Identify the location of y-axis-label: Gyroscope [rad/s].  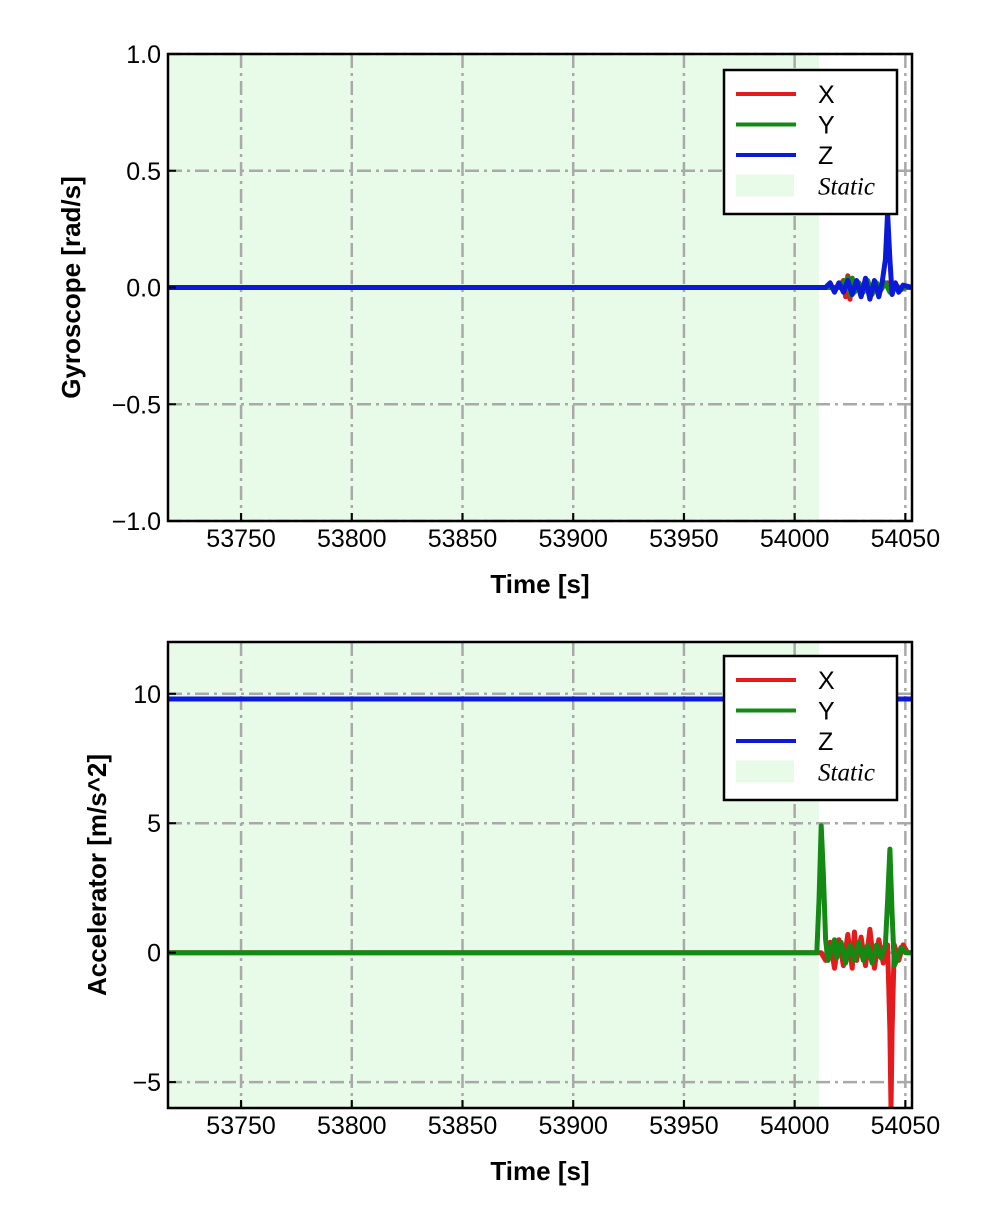
(71, 287).